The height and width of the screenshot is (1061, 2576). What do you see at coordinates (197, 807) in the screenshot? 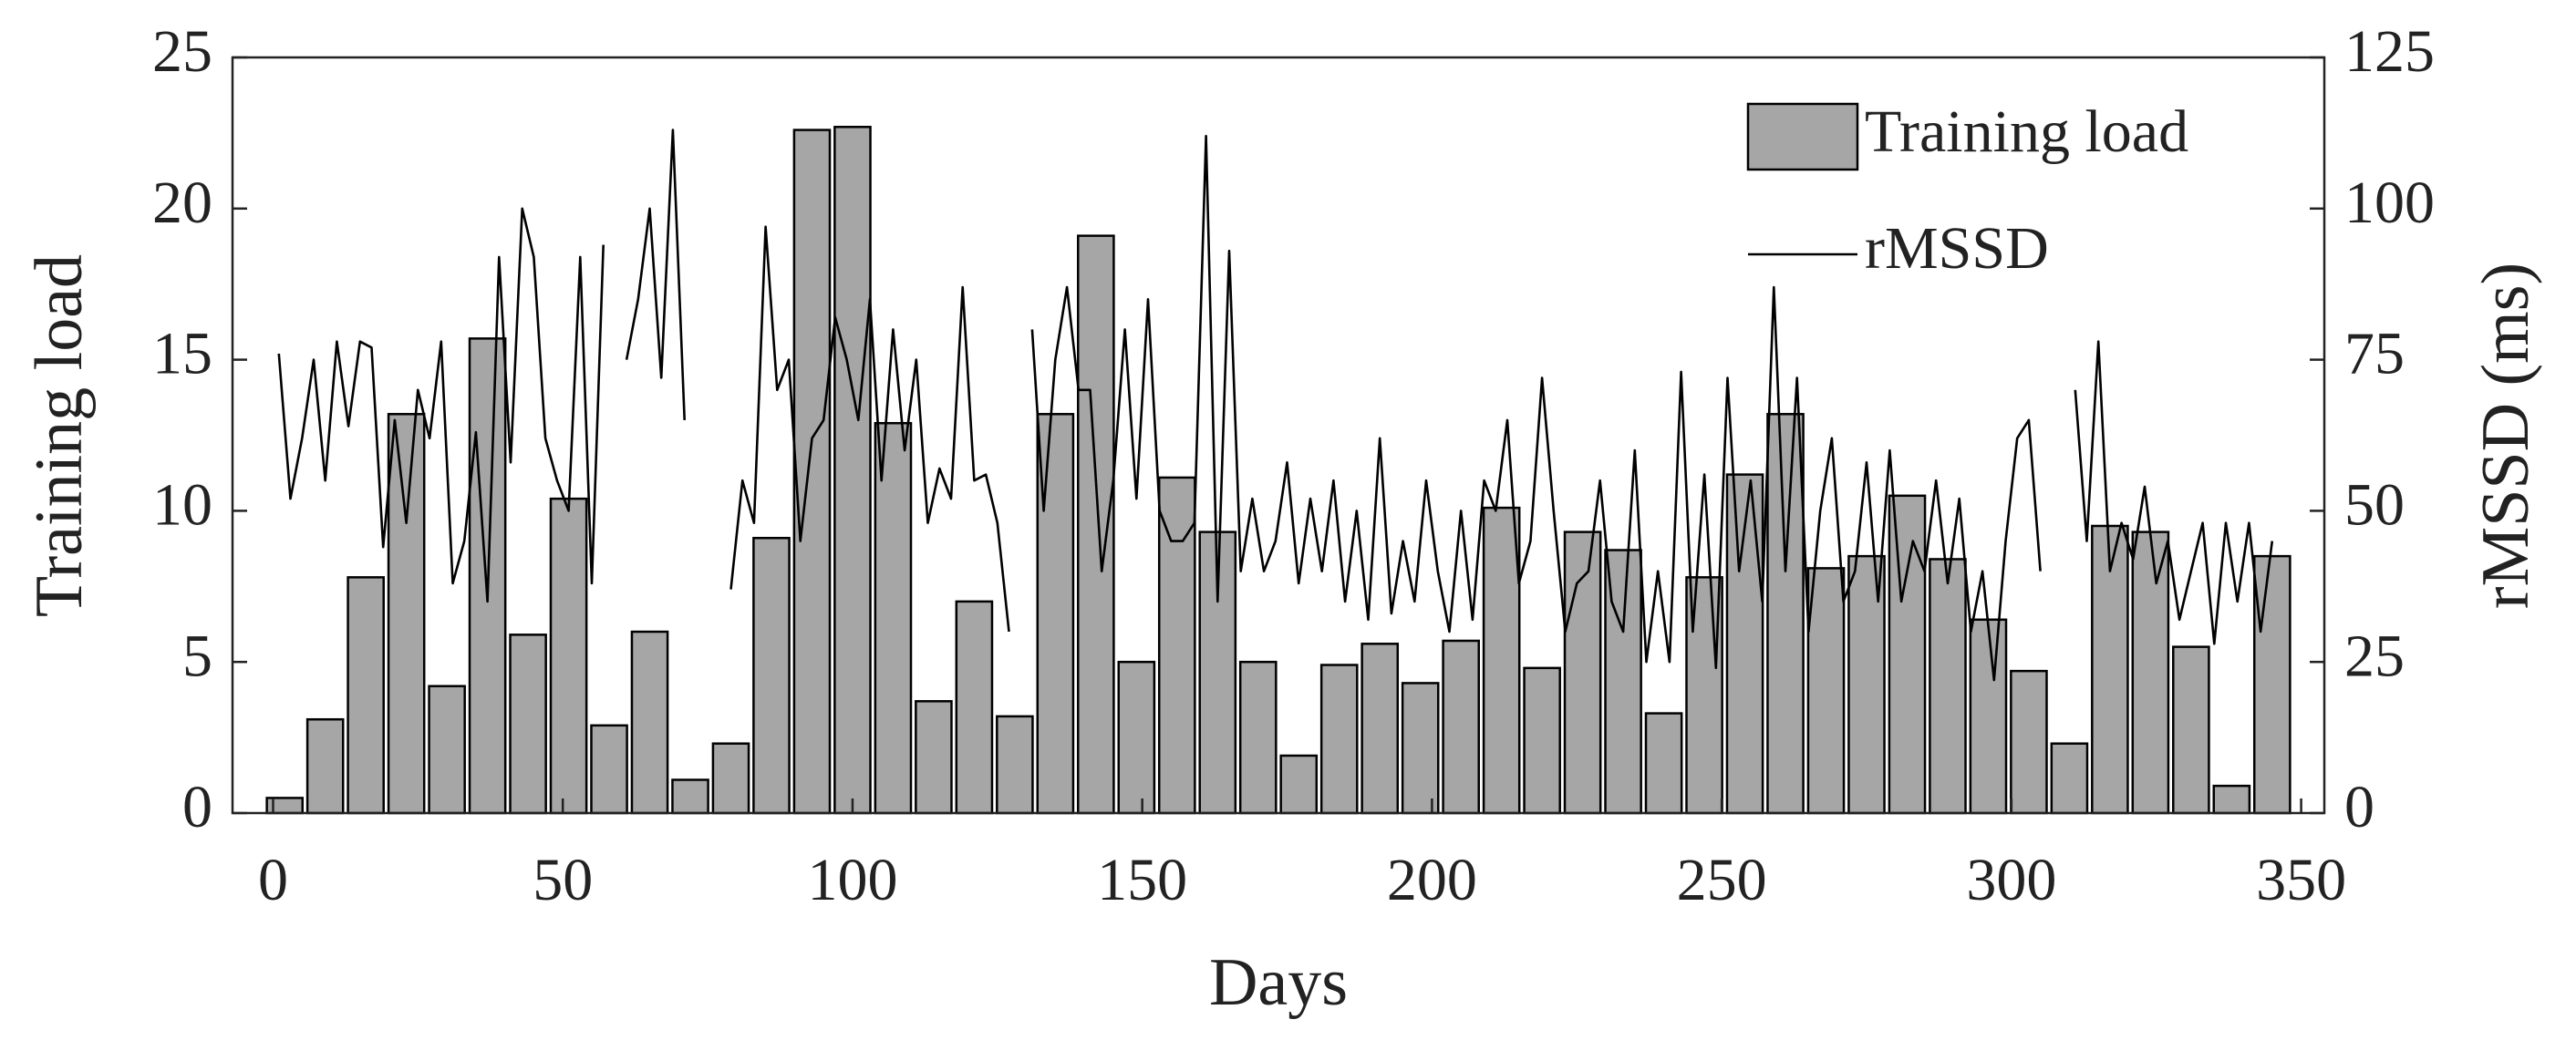
I see `y-tick-label: 0` at bounding box center [197, 807].